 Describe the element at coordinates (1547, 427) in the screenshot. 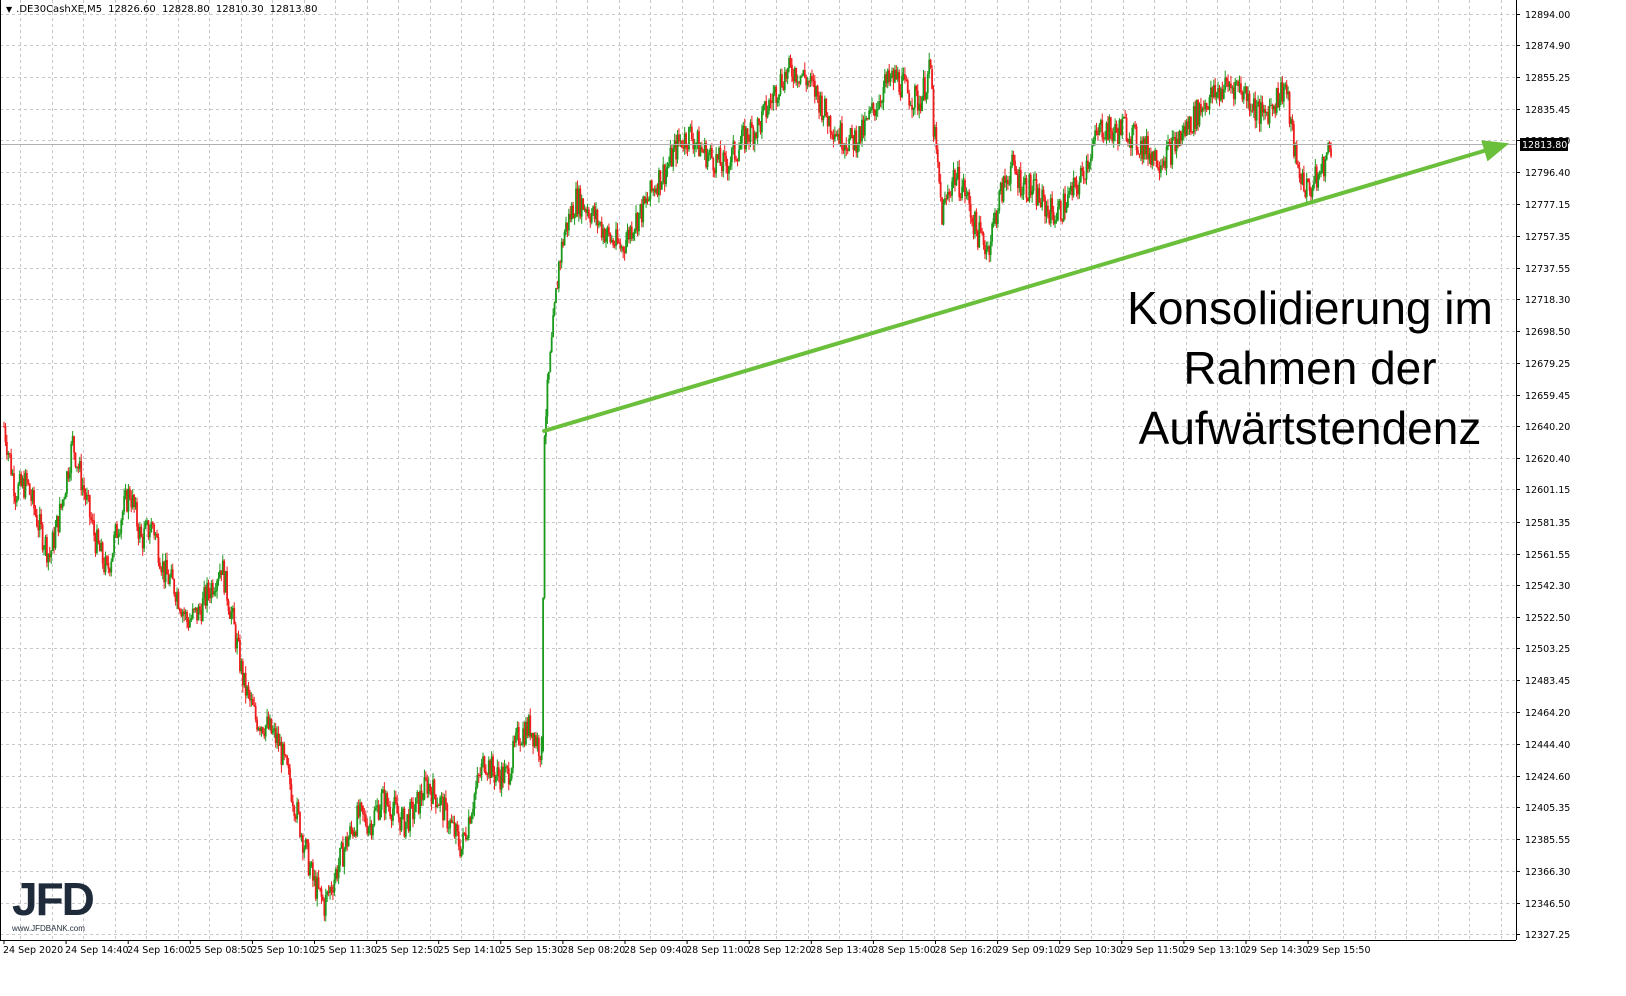

I see `y-tick-label: 12640.20` at that location.